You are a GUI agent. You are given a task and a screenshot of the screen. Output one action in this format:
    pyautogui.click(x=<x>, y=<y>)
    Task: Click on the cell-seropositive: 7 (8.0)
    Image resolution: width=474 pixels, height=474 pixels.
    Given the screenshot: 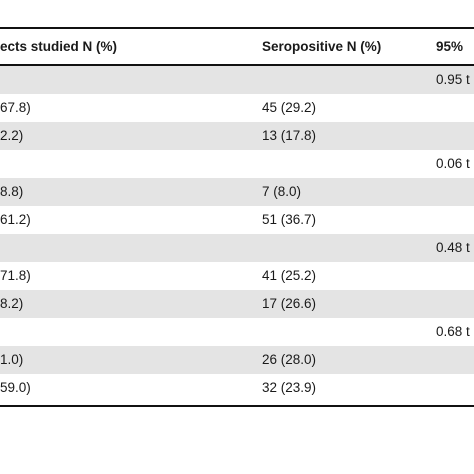 What is the action you would take?
    pyautogui.click(x=282, y=191)
    